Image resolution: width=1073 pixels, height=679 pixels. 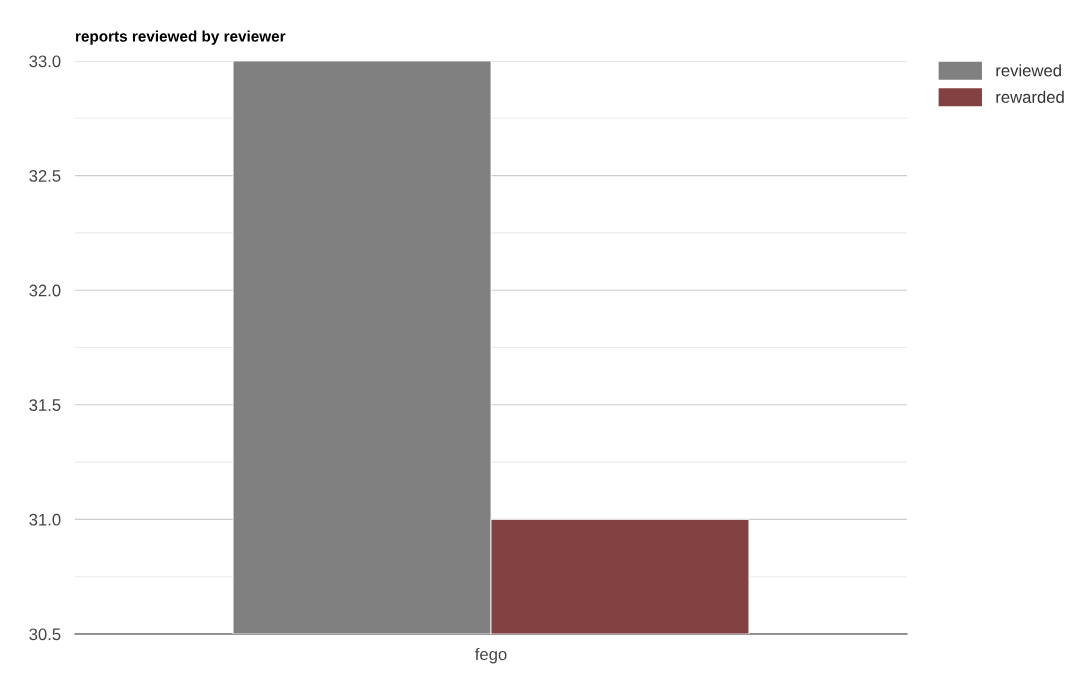 I want to click on y-tick-label: 31.5, so click(x=45, y=405).